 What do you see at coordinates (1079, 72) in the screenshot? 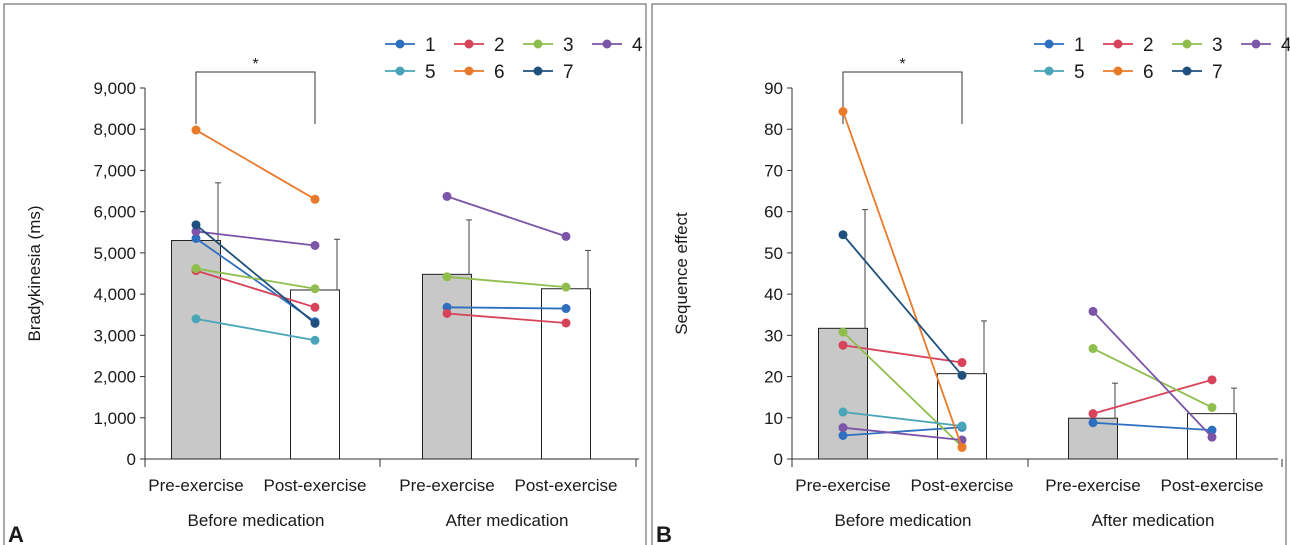
I see `legend-label: 5` at bounding box center [1079, 72].